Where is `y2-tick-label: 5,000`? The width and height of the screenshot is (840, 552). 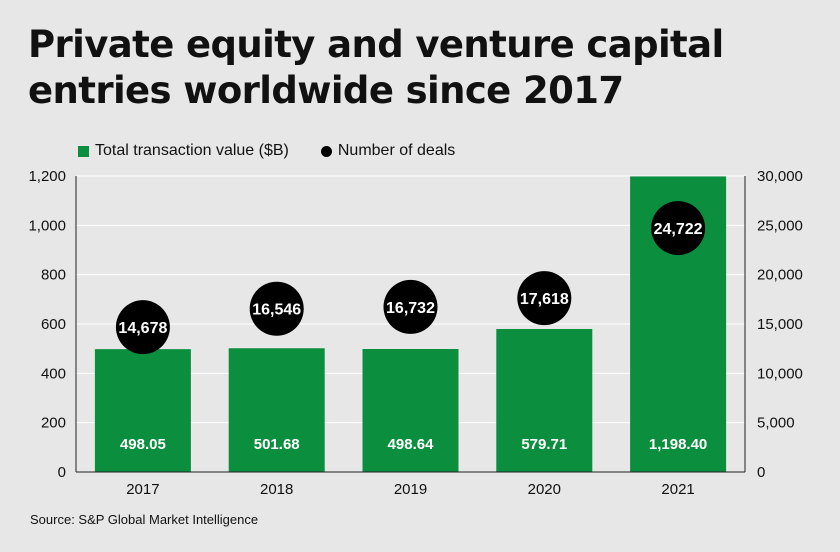 y2-tick-label: 5,000 is located at coordinates (776, 423).